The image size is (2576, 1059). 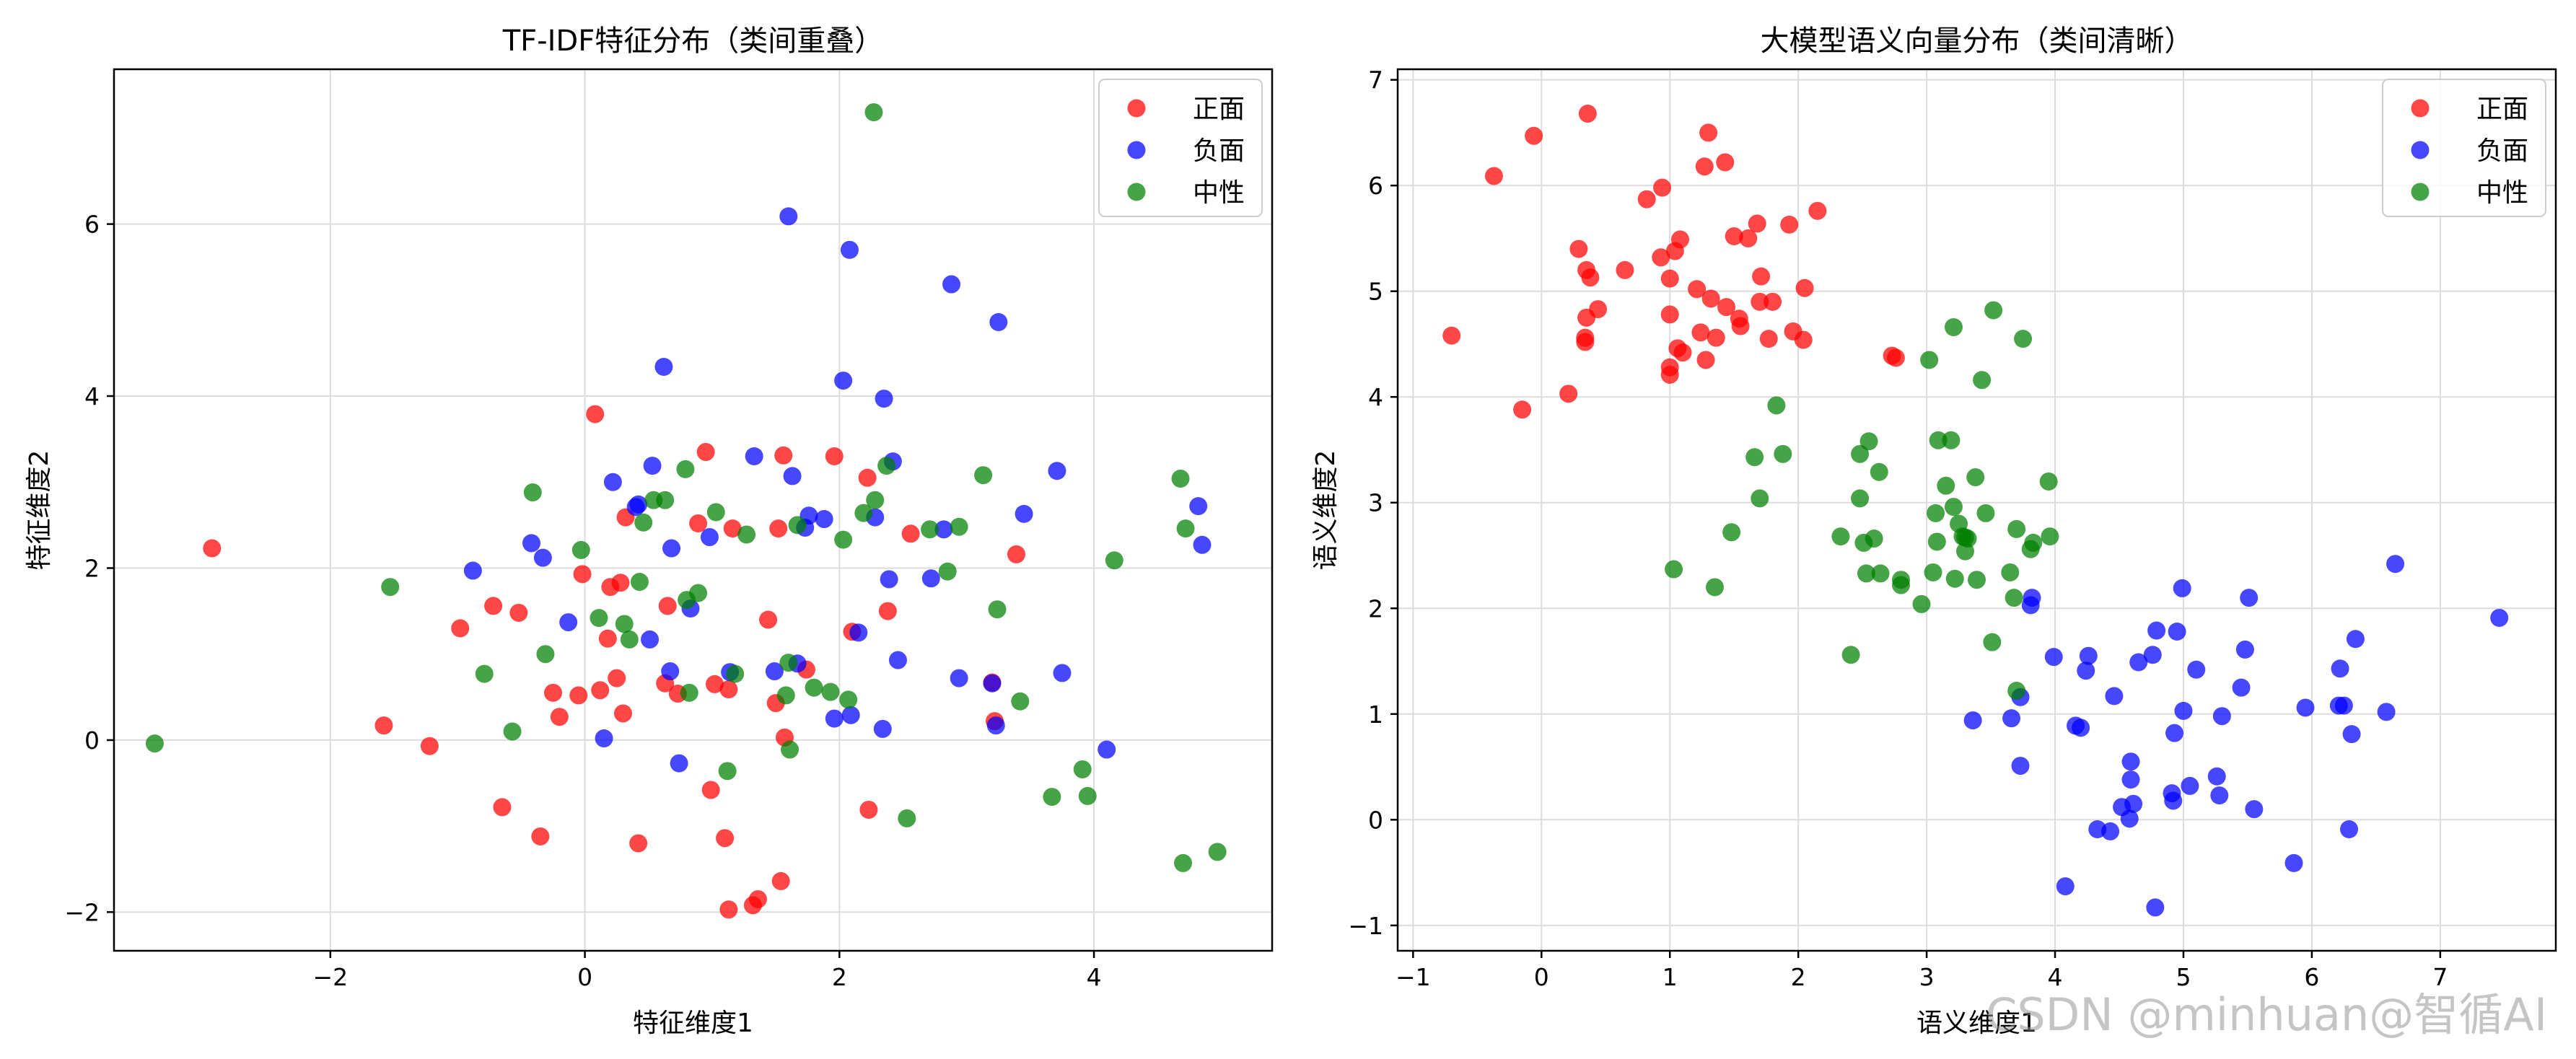 I want to click on chart-title: 大模型语义向量分布（类间清晰）, so click(x=1977, y=41).